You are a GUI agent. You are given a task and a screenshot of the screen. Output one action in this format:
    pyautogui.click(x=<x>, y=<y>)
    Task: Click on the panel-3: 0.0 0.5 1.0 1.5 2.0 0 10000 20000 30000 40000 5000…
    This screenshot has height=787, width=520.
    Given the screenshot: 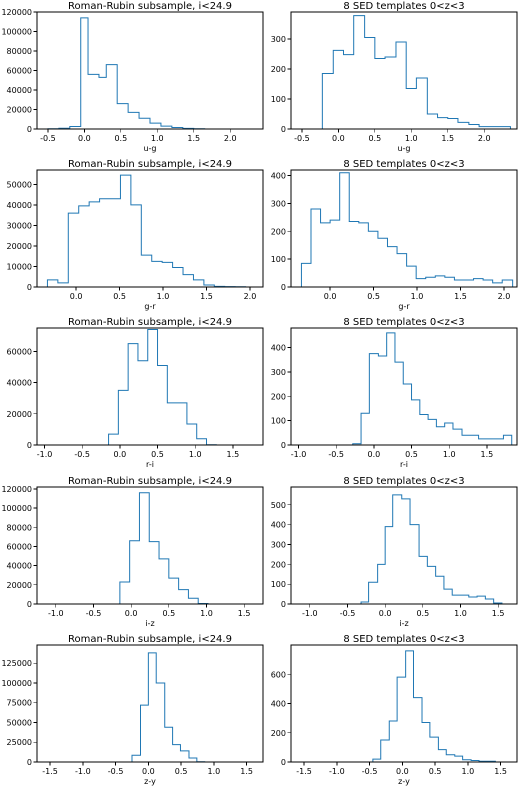 What is the action you would take?
    pyautogui.click(x=135, y=235)
    